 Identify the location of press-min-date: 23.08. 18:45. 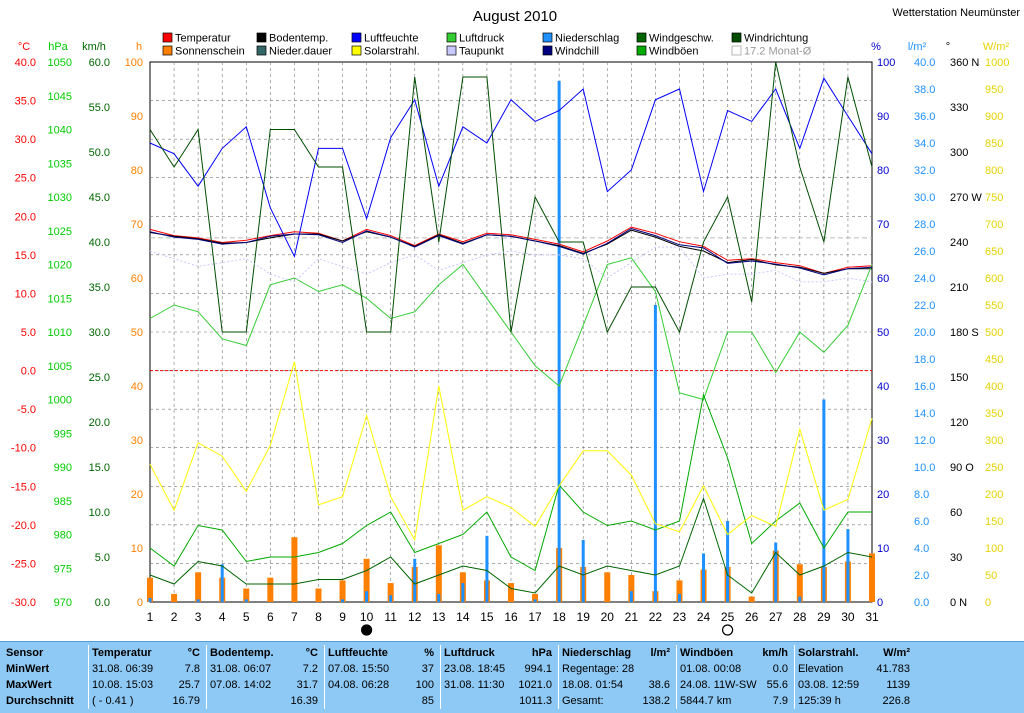
(475, 669).